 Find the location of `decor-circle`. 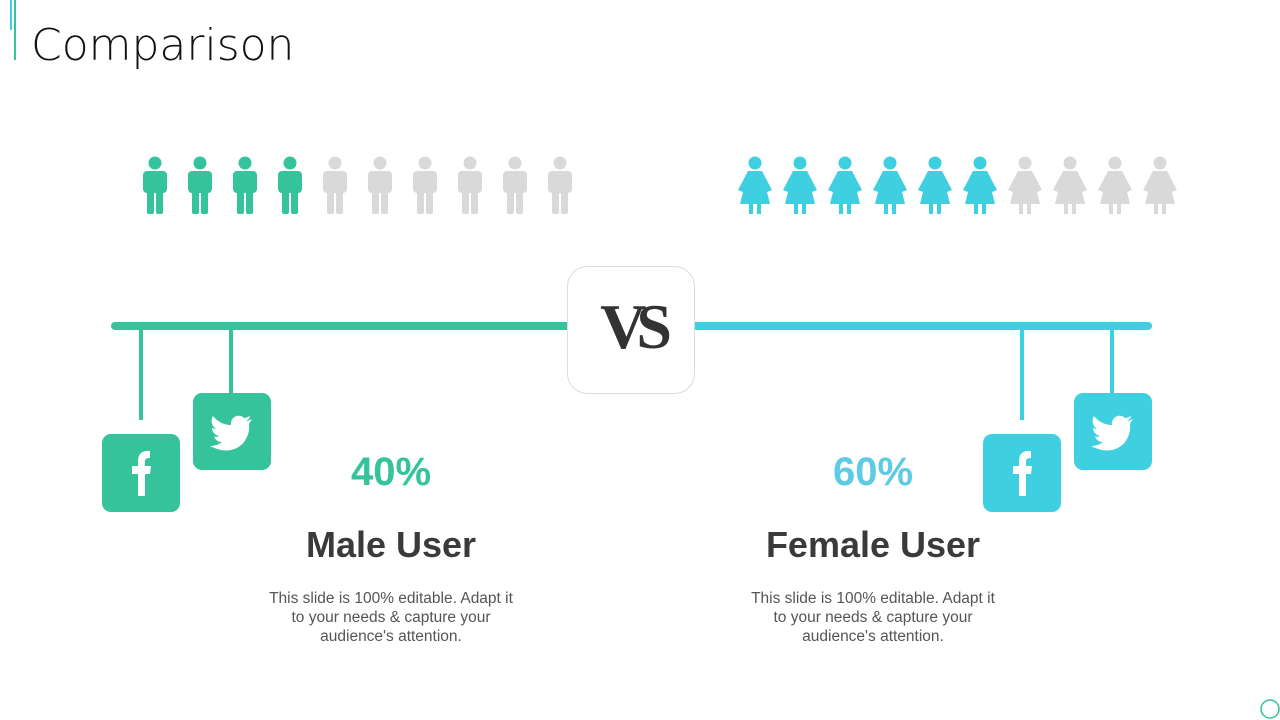

decor-circle is located at coordinates (1270, 709).